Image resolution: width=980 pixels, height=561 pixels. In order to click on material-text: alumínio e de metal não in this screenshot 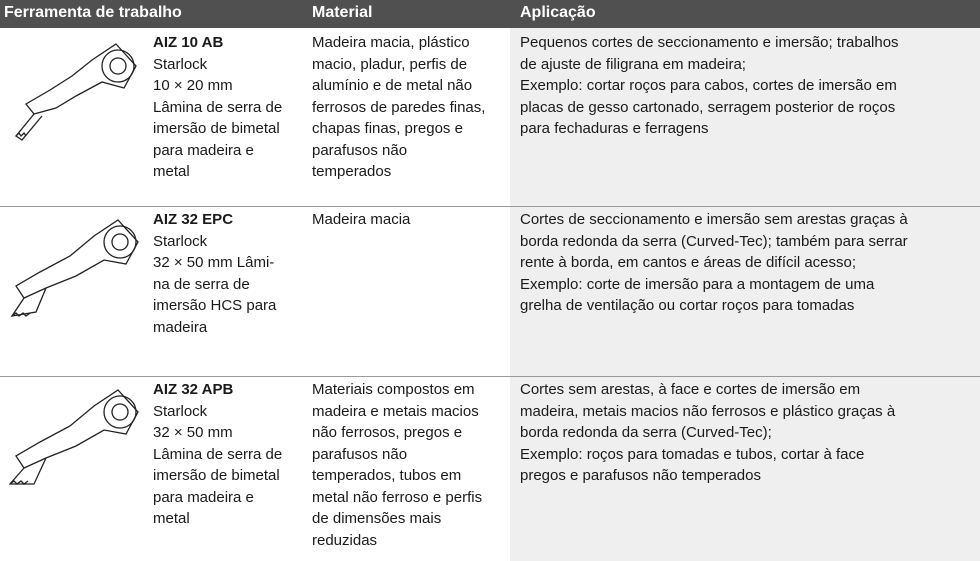, I will do `click(392, 85)`.